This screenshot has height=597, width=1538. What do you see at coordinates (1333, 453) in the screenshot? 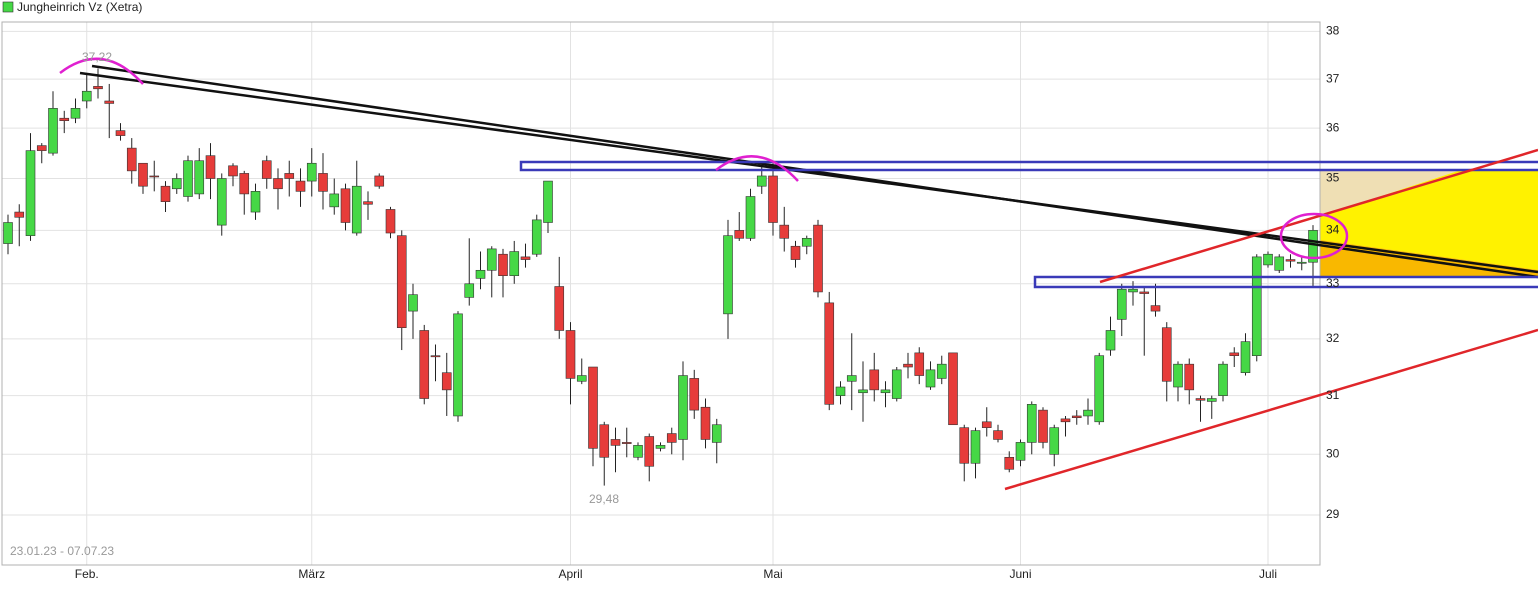
I see `y-tick-label: 30` at bounding box center [1333, 453].